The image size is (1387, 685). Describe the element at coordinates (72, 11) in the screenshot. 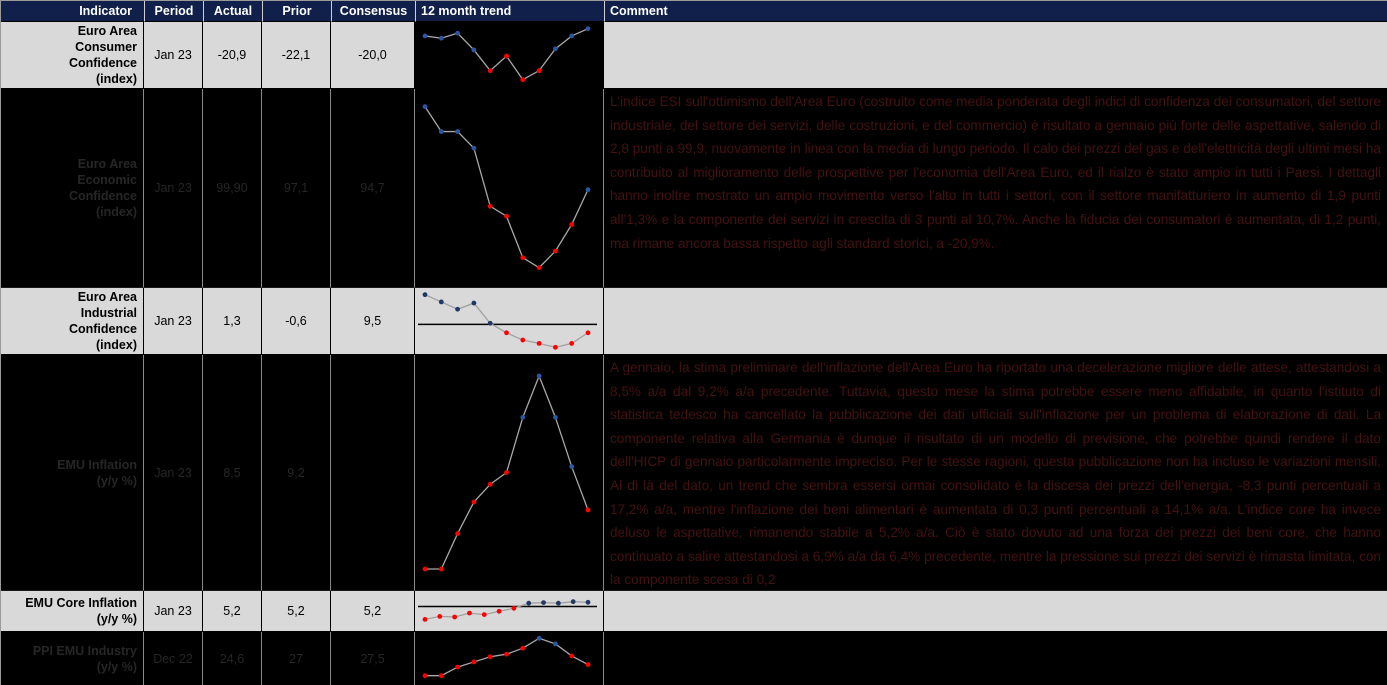

I see `column-header-indicator: Indicator` at that location.